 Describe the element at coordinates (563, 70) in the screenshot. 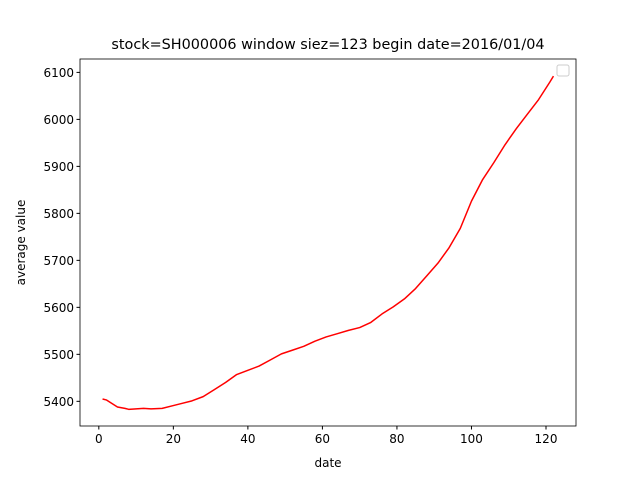

I see `legend-box` at that location.